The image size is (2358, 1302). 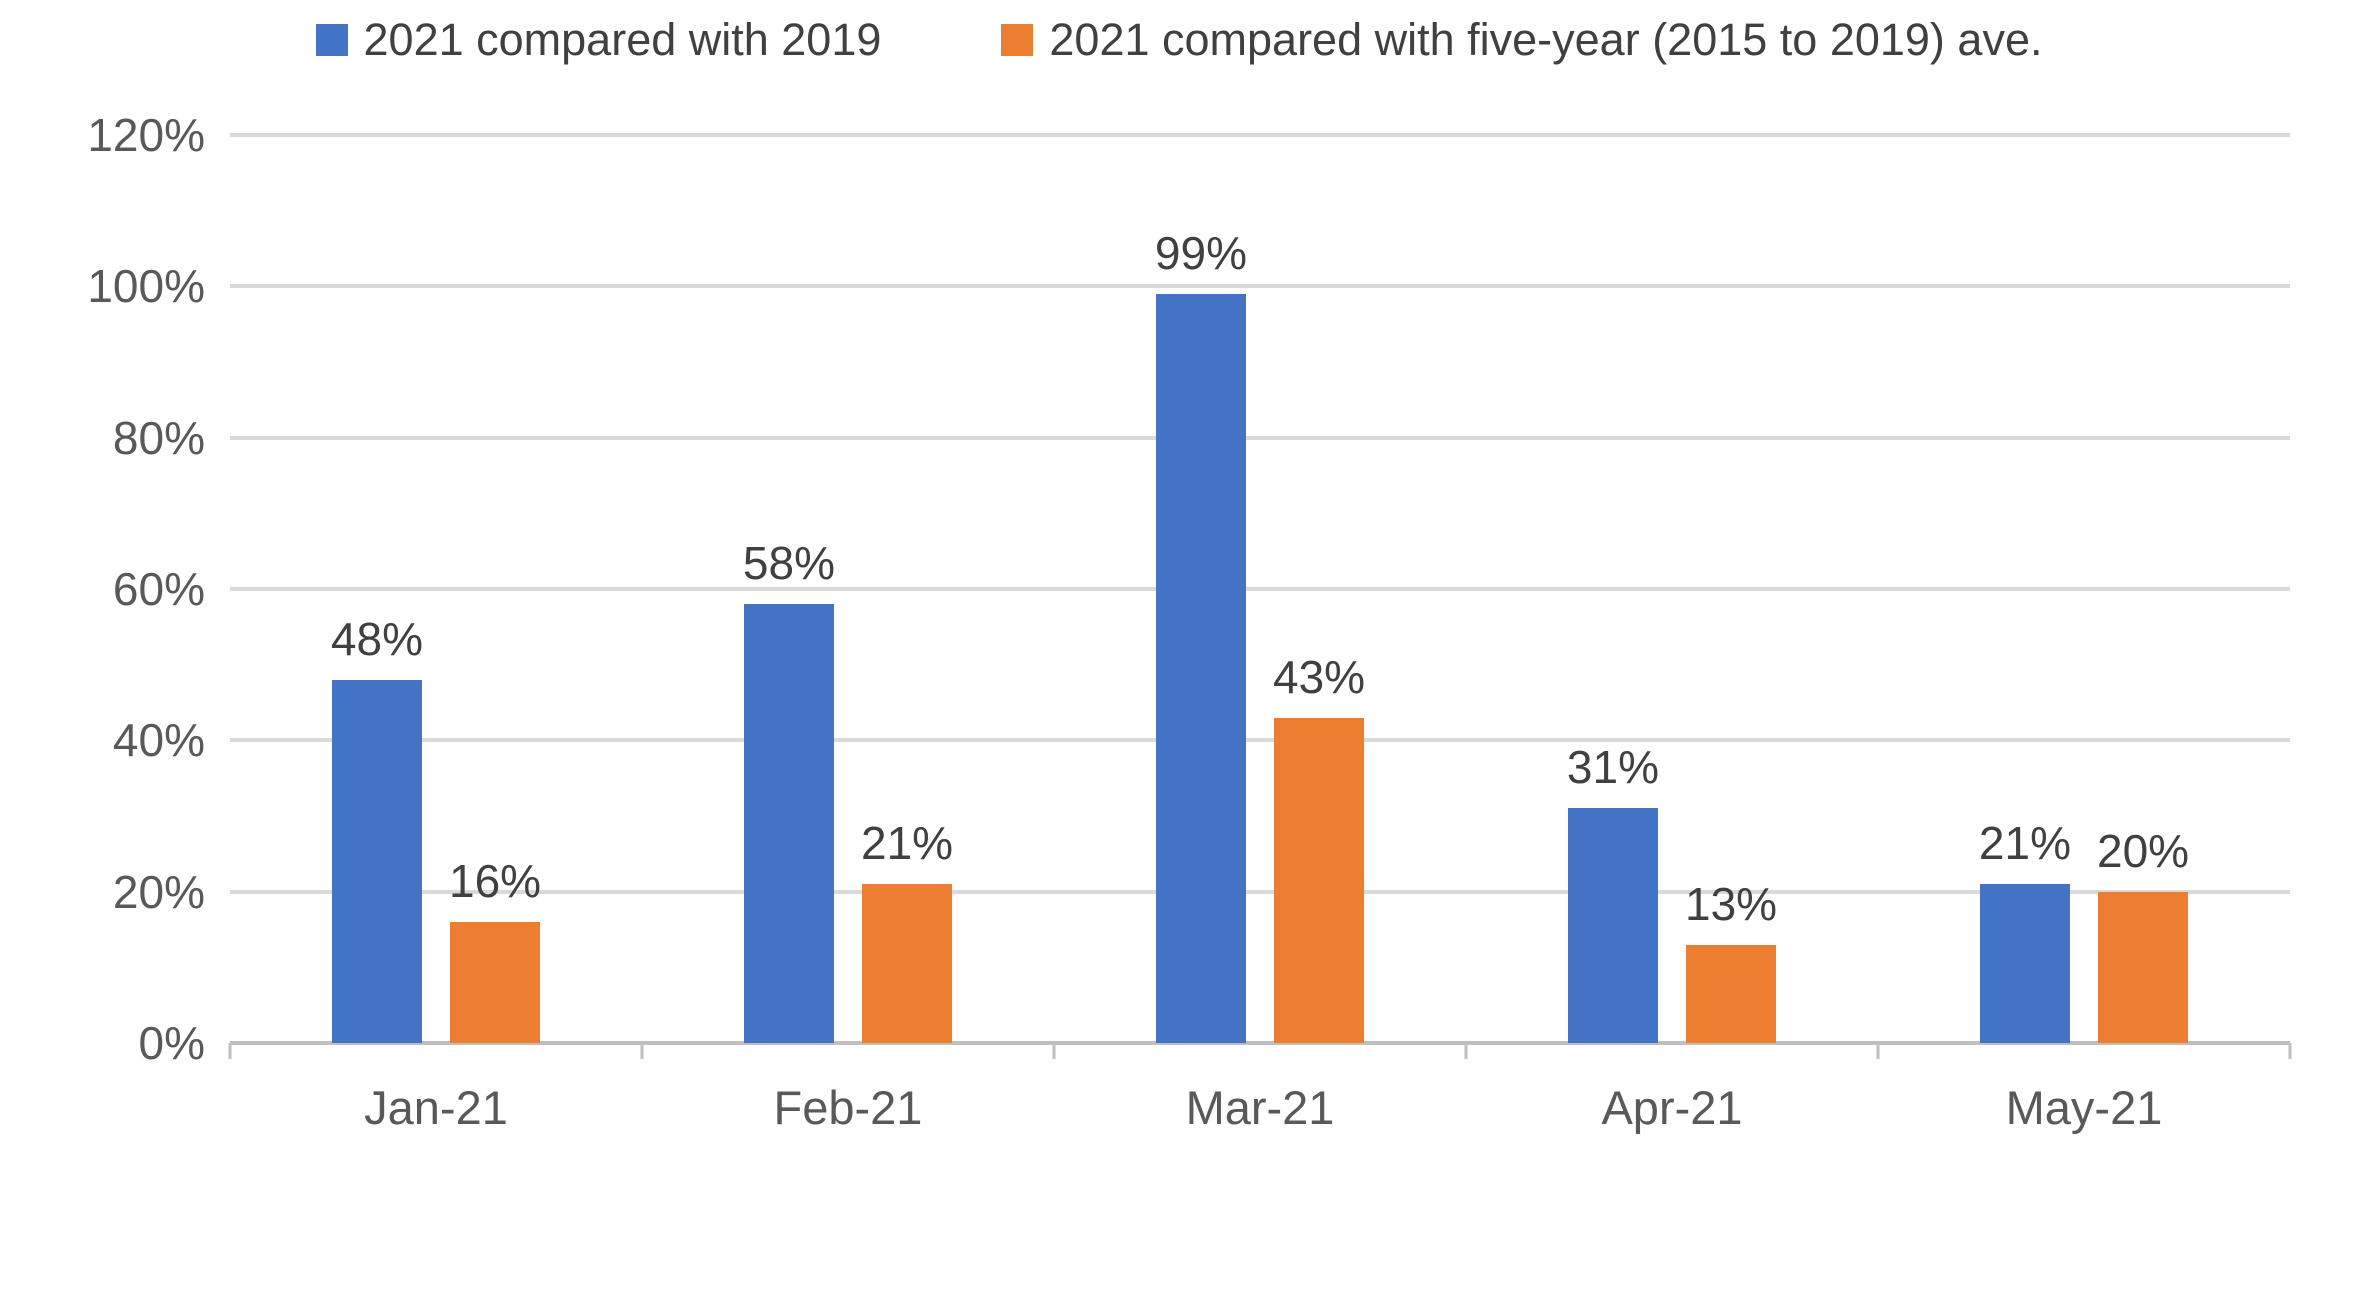 What do you see at coordinates (2143, 850) in the screenshot?
I see `bar-value-label: 20%` at bounding box center [2143, 850].